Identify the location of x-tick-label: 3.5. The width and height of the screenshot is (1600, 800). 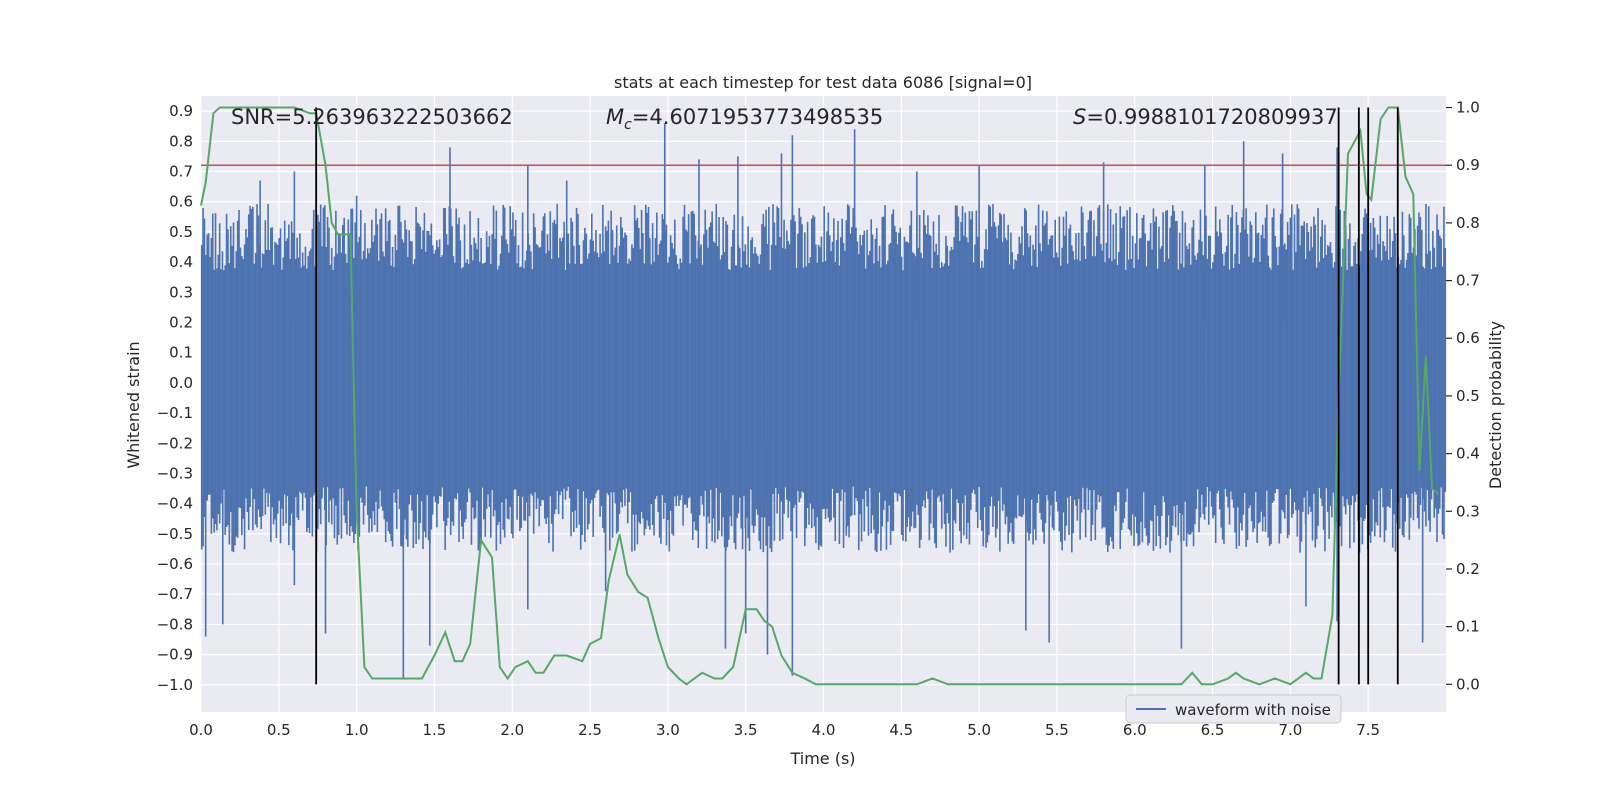
(746, 730).